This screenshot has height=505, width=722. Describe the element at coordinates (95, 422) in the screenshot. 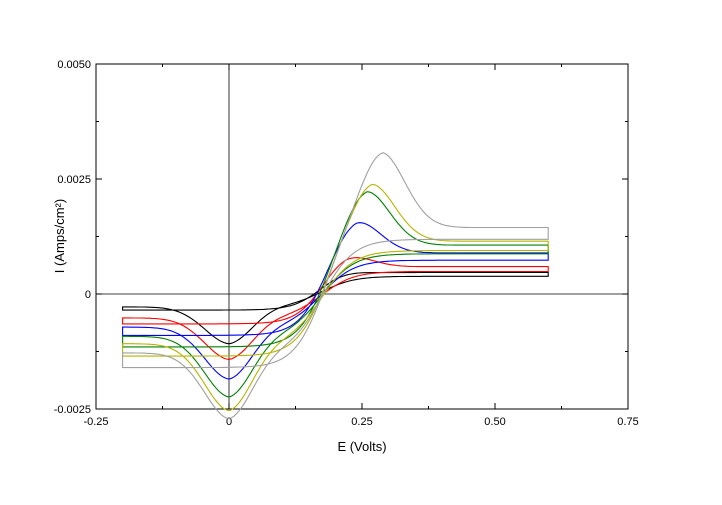

I see `x-tick-label: -0.25` at that location.